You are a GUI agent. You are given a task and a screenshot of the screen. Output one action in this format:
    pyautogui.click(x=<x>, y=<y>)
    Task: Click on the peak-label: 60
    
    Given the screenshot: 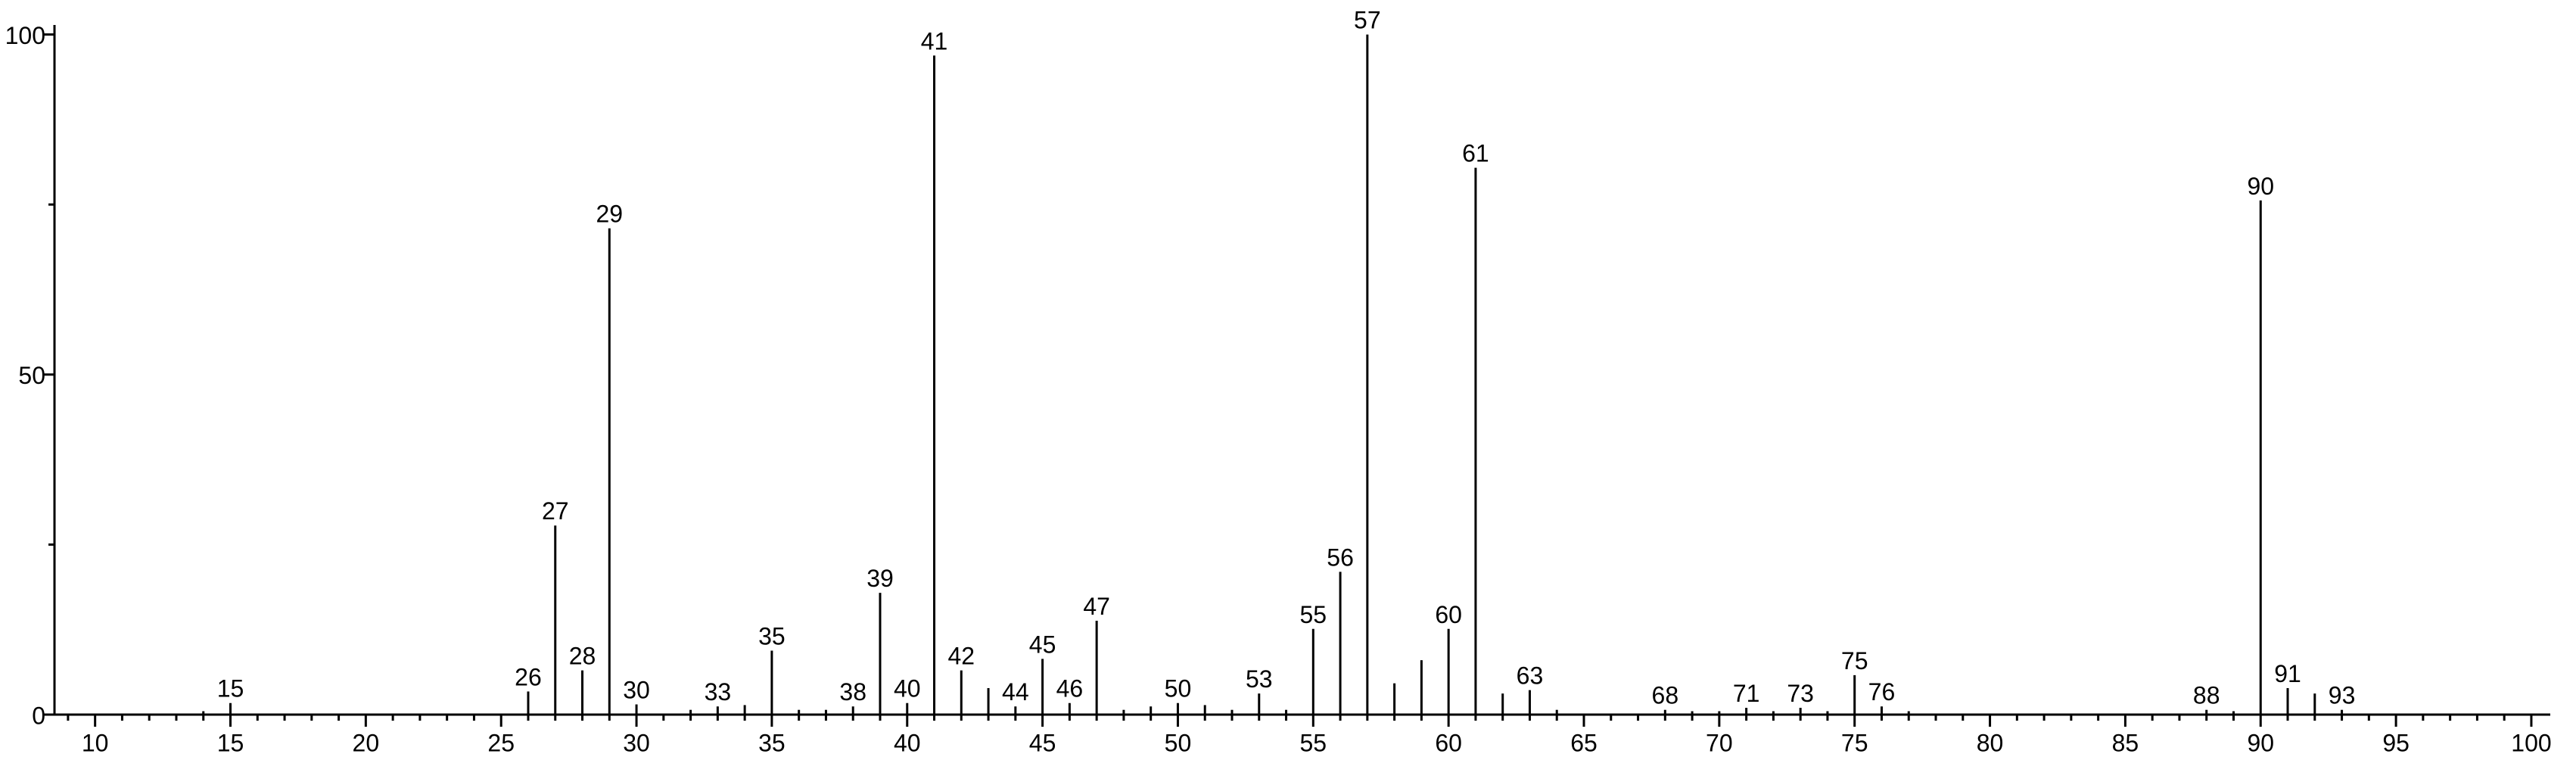 What is the action you would take?
    pyautogui.click(x=1449, y=614)
    